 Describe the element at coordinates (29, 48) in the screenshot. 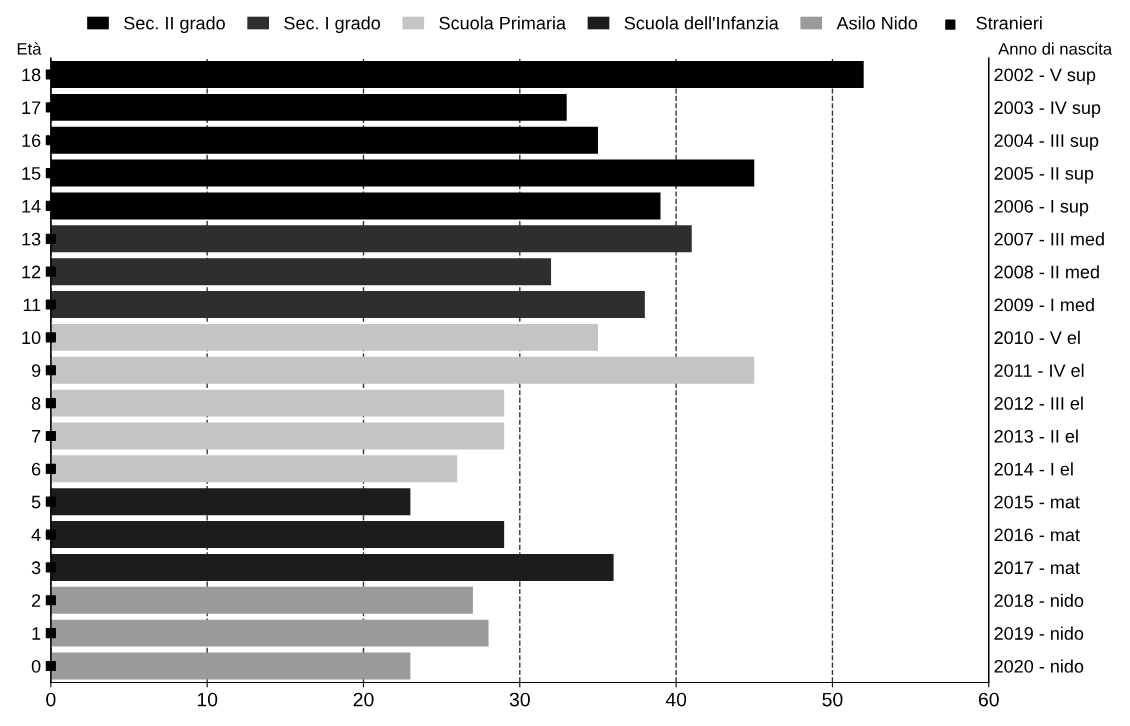

I see `y-axis-title: Età` at that location.